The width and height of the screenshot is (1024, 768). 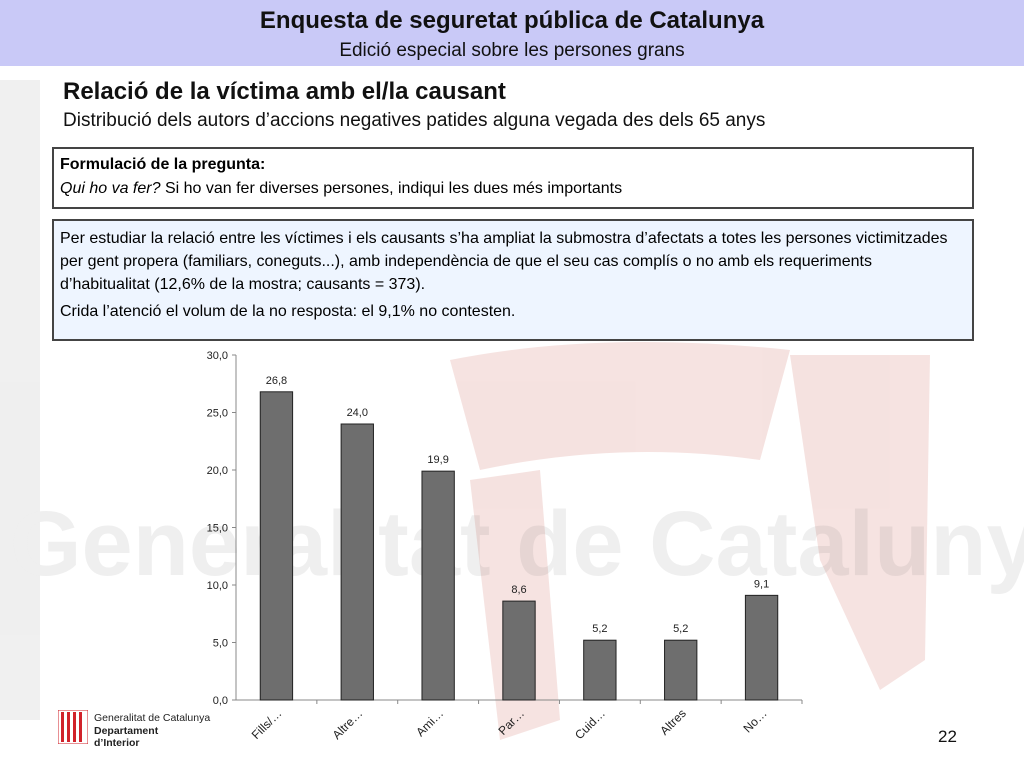 I want to click on section-title: Relació de la víctima amb el/la causant, so click(x=284, y=91).